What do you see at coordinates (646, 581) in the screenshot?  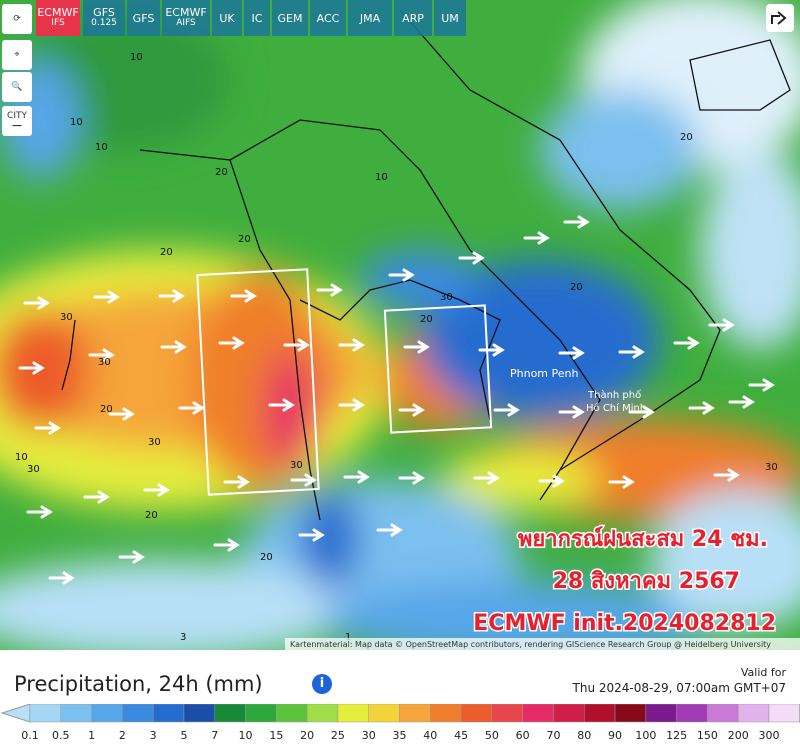 I see `overlay-line: 28 สิงหาคม 2567` at bounding box center [646, 581].